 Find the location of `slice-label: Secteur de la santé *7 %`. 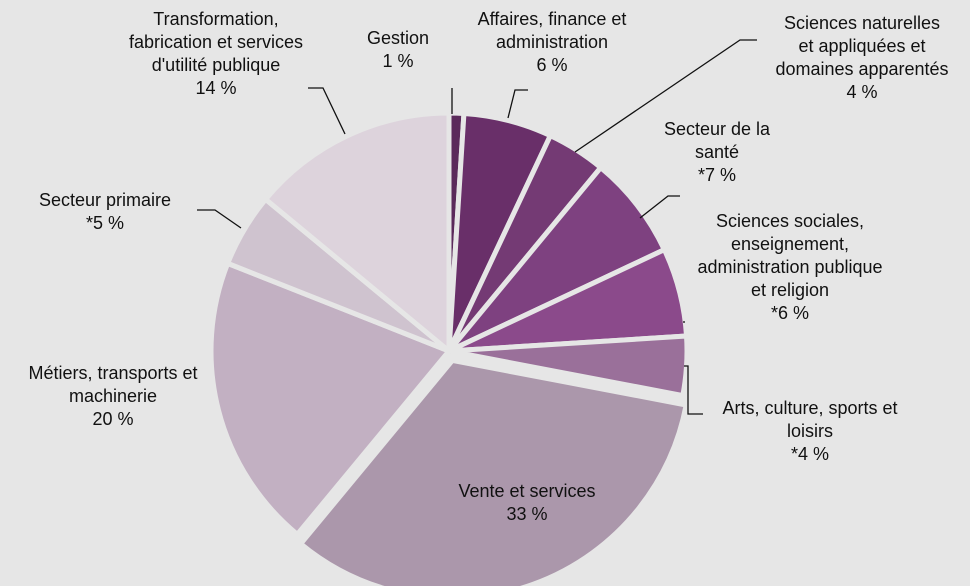

slice-label: Secteur de la santé *7 % is located at coordinates (717, 152).